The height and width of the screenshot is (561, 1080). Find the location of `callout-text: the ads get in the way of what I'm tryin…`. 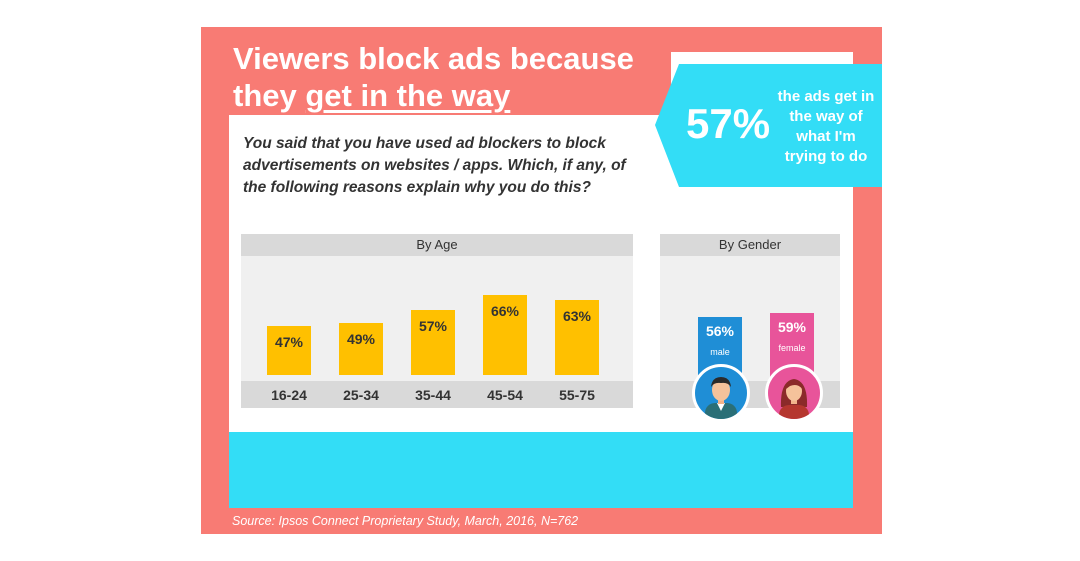

callout-text: the ads get in the way of what I'm tryin… is located at coordinates (826, 126).